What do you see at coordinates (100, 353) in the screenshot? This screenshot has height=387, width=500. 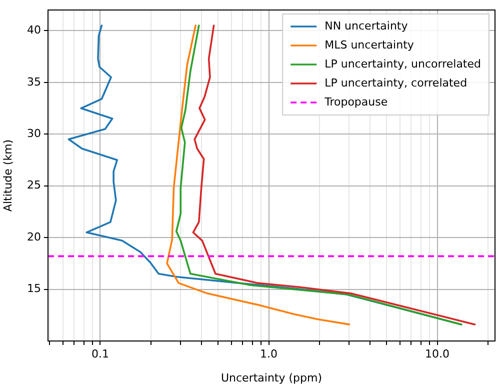 I see `x-tick-label: 0.1` at bounding box center [100, 353].